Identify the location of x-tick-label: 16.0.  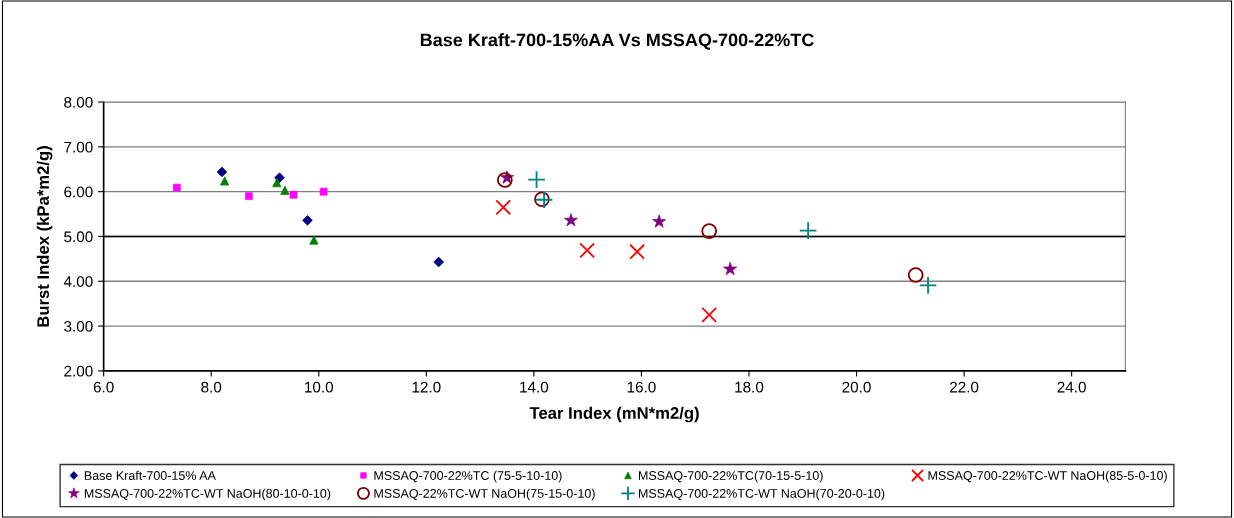
(641, 387).